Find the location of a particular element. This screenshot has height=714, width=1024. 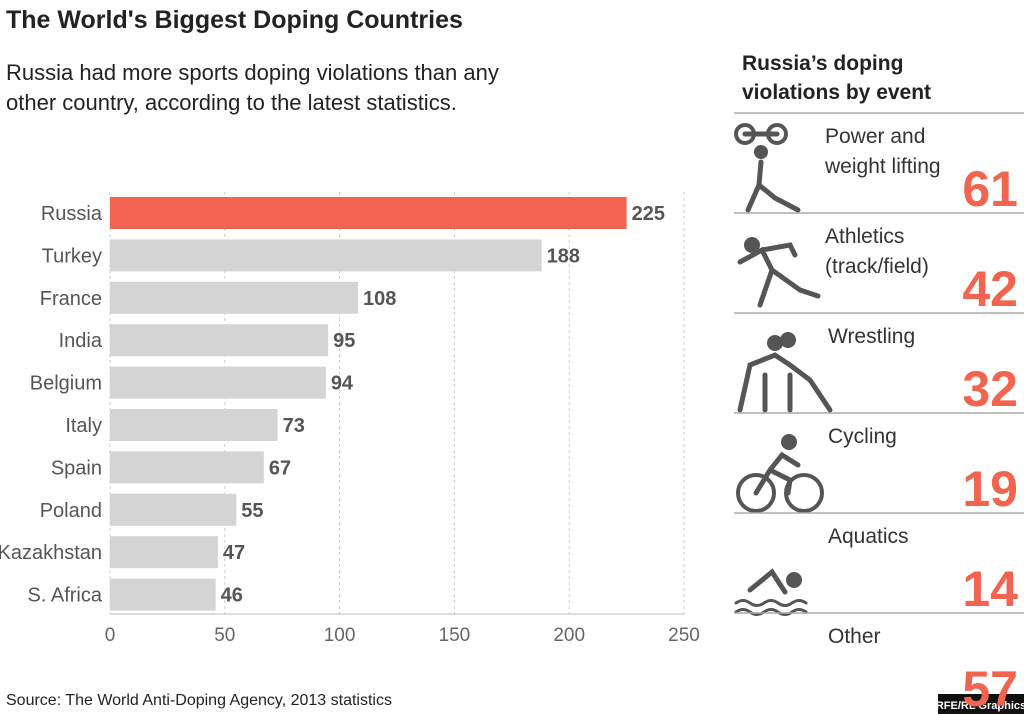

value-label: 55 is located at coordinates (252, 511).